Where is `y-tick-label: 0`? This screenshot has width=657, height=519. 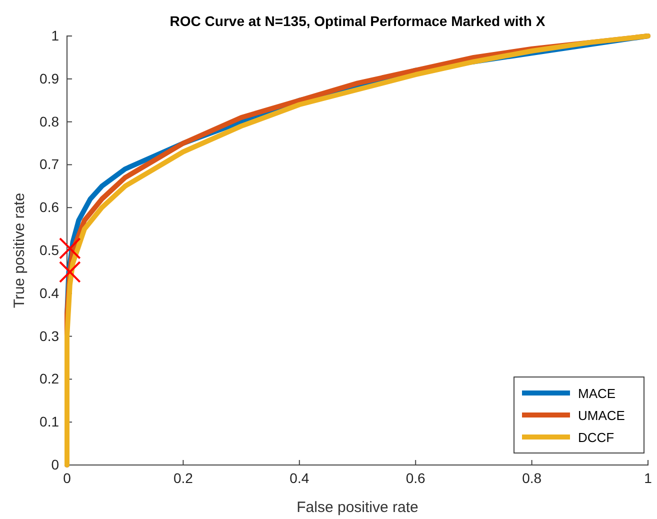 y-tick-label: 0 is located at coordinates (55, 464).